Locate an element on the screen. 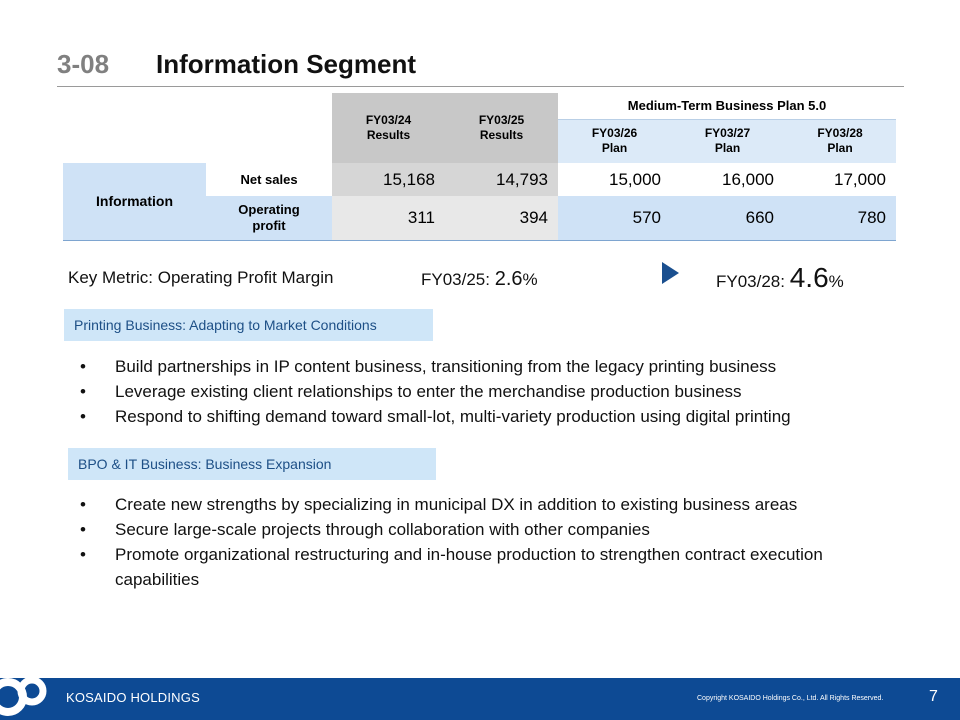 This screenshot has height=720, width=960. section-number: 3-08 is located at coordinates (83, 64).